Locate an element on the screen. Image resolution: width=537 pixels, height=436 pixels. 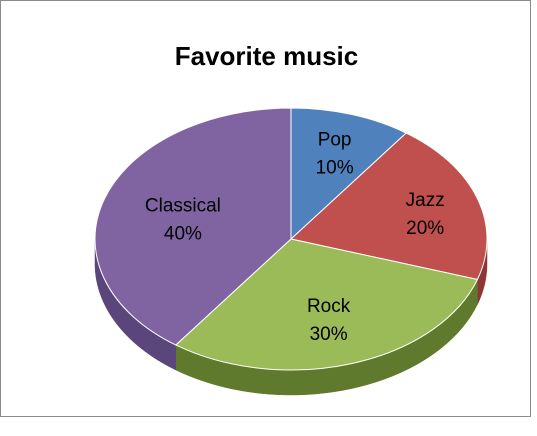
slice-label-value-pop: 10% is located at coordinates (335, 167).